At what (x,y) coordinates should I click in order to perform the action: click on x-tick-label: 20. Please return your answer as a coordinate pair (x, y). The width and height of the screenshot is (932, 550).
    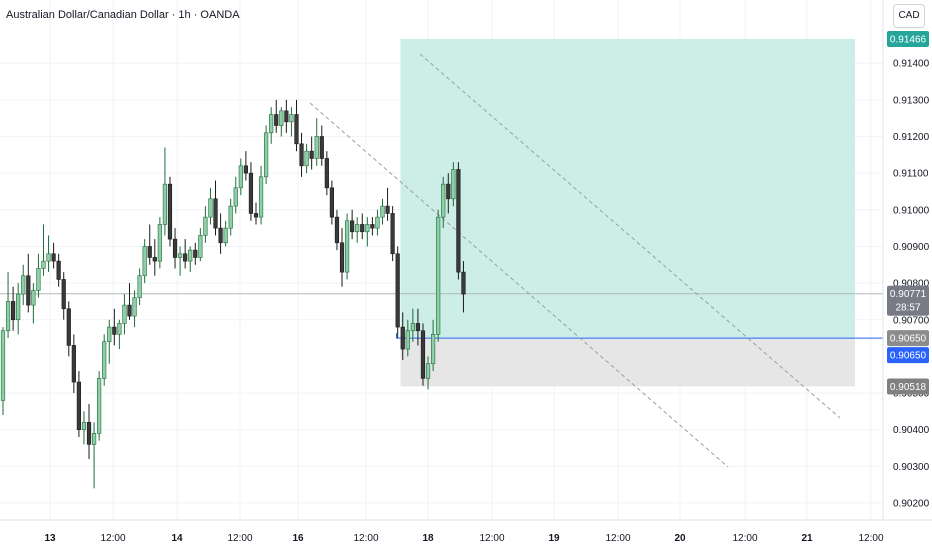
    Looking at the image, I should click on (680, 538).